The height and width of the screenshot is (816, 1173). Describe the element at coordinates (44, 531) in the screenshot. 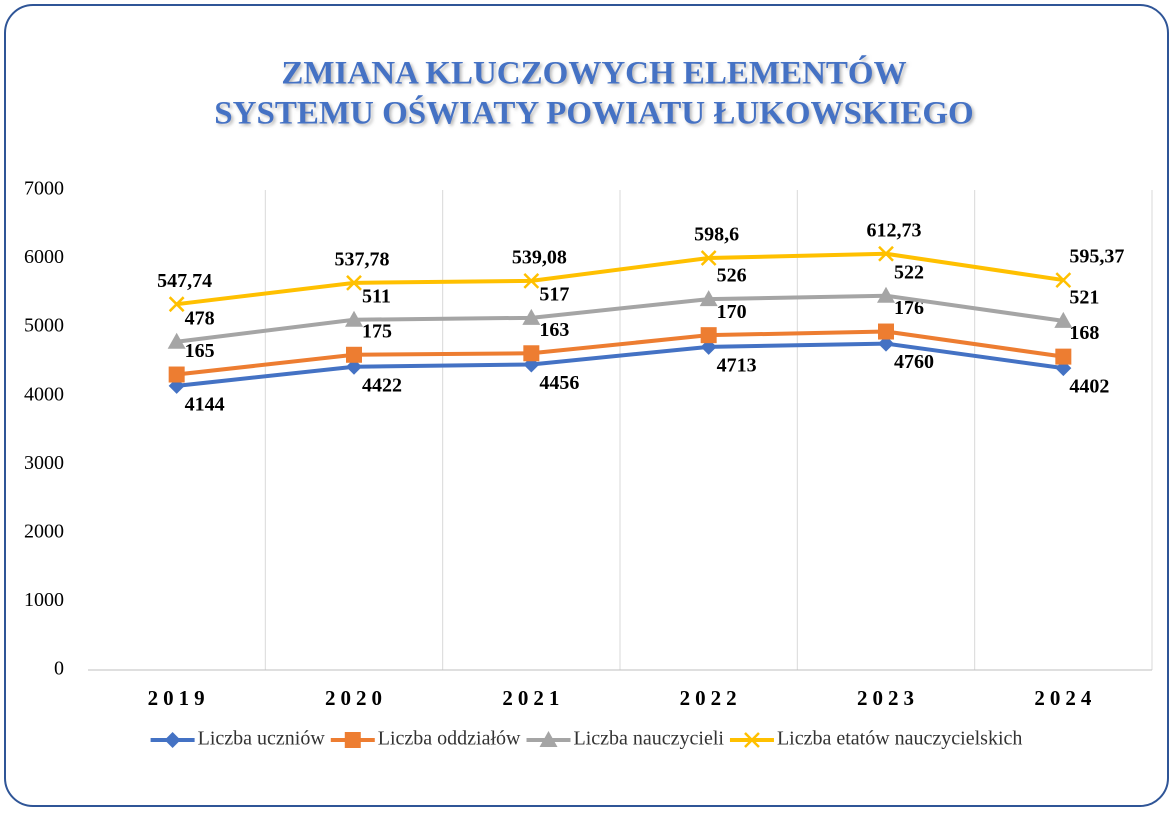

I see `y-tick-label: 2000` at that location.